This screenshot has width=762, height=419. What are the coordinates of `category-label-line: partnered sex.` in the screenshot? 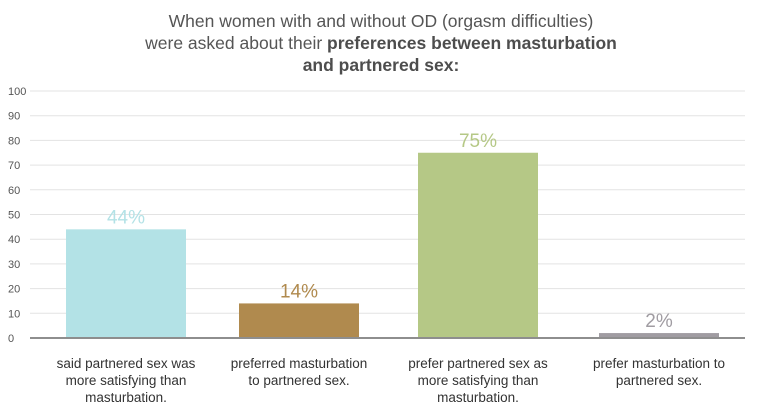 It's located at (659, 380).